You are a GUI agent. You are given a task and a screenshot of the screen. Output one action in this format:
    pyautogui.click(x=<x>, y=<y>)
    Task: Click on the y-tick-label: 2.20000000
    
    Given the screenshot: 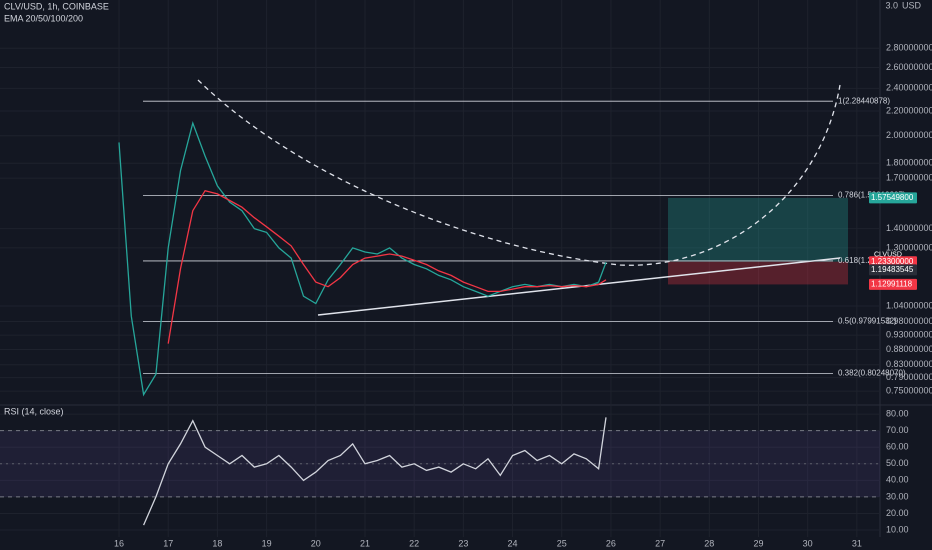 What is the action you would take?
    pyautogui.click(x=909, y=110)
    